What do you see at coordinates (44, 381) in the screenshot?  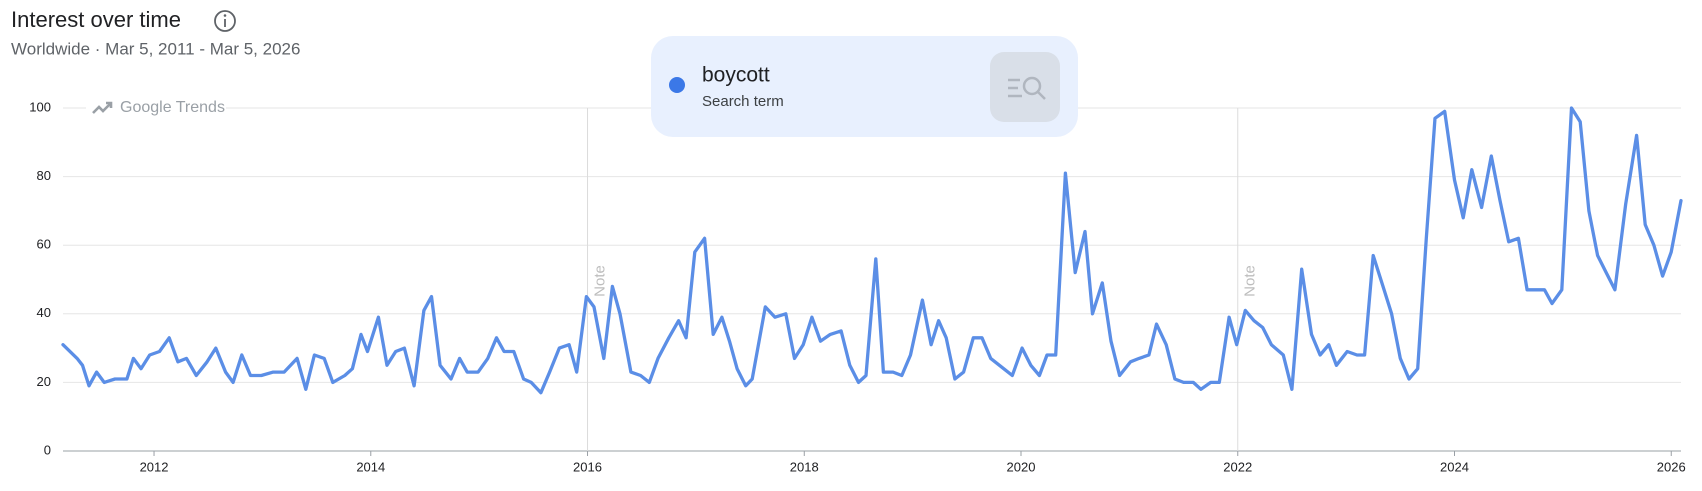 I see `y-tick-label: 20` at bounding box center [44, 381].